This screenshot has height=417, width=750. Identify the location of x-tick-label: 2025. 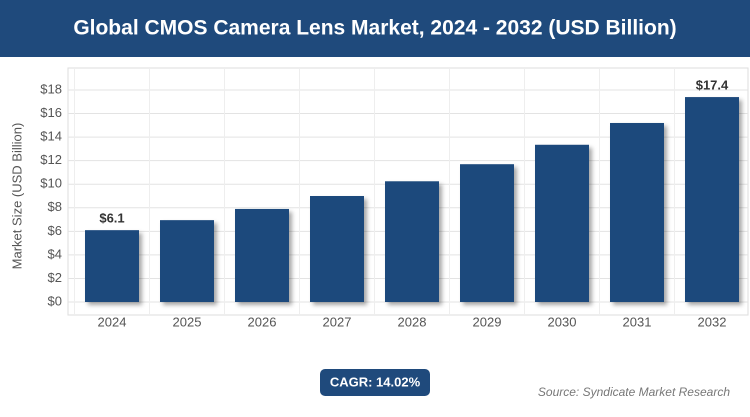
(187, 321).